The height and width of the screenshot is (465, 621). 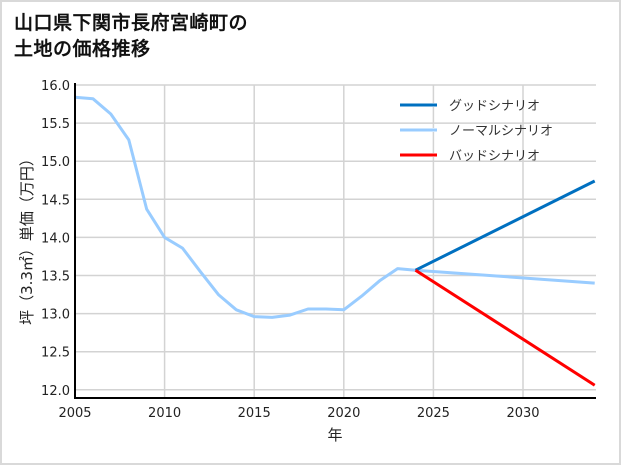 What do you see at coordinates (433, 413) in the screenshot?
I see `x-tick-label: 2025` at bounding box center [433, 413].